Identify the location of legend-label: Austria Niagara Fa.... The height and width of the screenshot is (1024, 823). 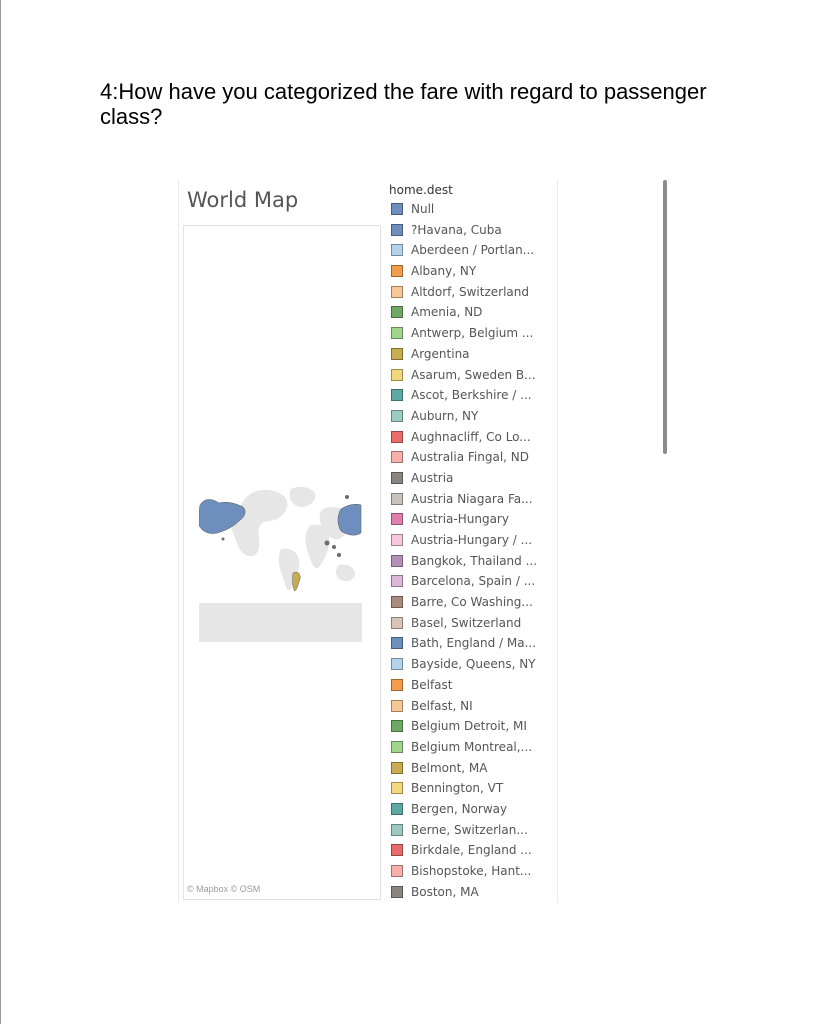
(472, 498).